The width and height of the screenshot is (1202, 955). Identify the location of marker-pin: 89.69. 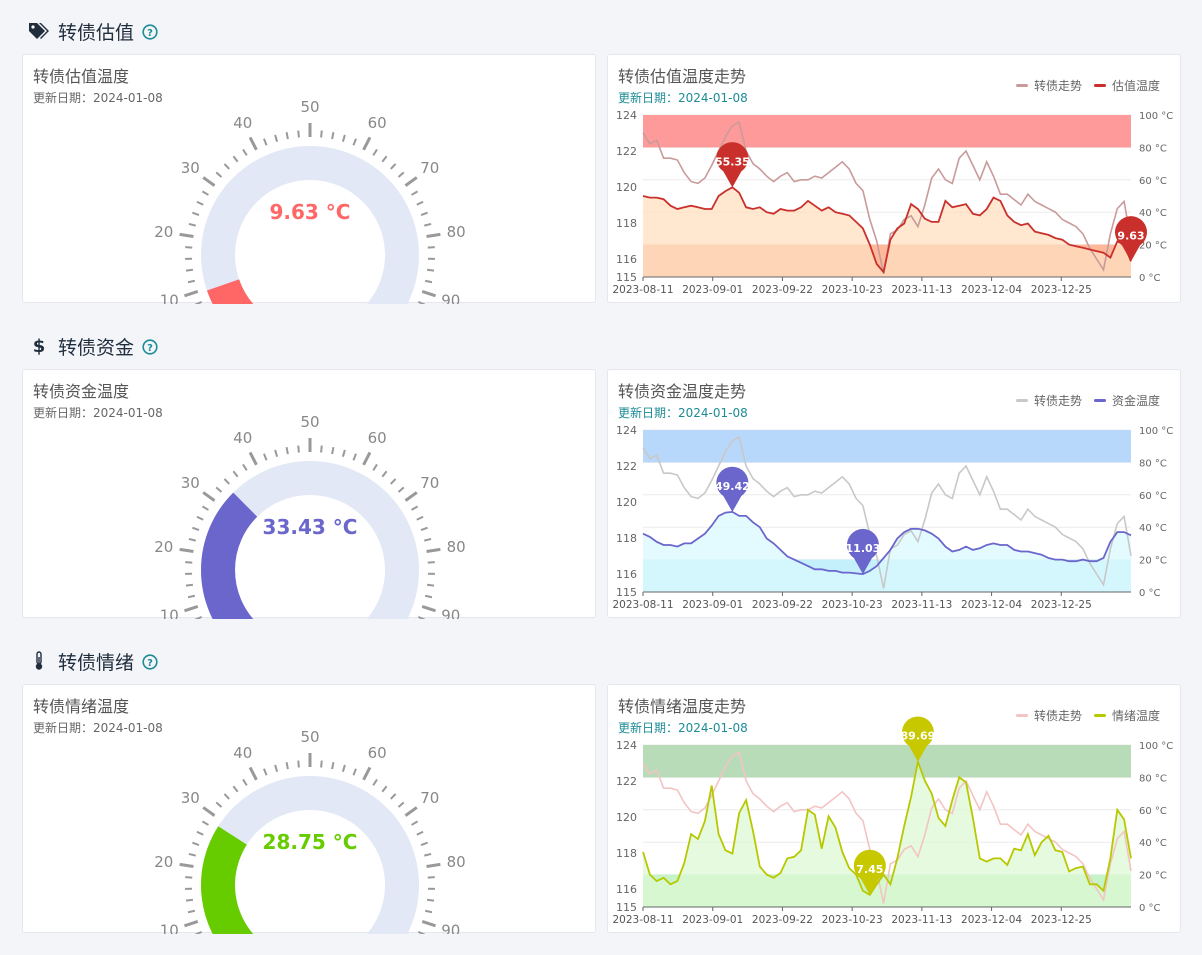
(918, 739).